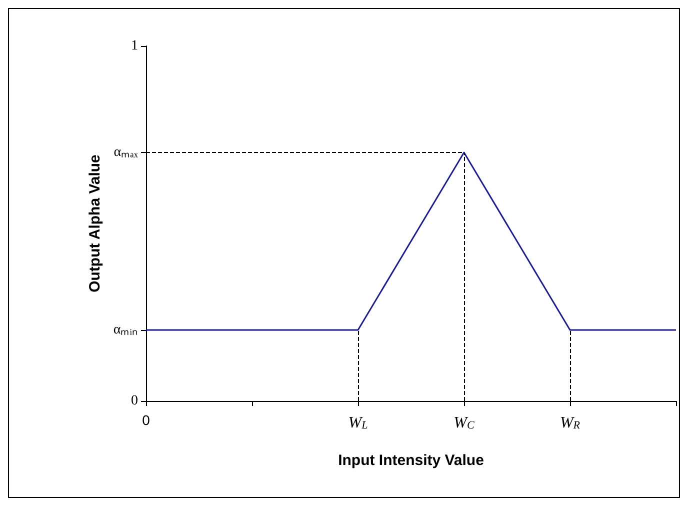  Describe the element at coordinates (134, 401) in the screenshot. I see `y-tick-label: 0` at that location.